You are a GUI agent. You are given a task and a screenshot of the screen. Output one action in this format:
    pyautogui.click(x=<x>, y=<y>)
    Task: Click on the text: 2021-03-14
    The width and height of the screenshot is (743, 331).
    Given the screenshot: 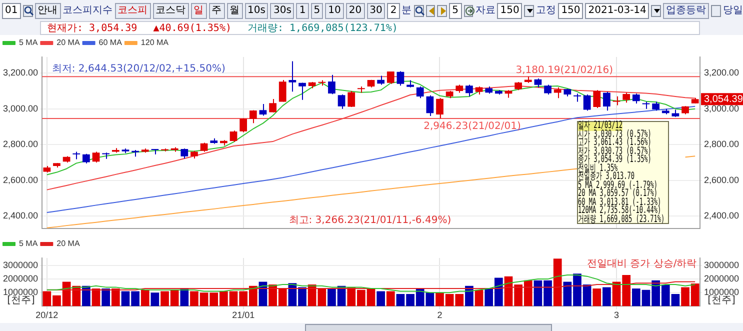 What is the action you would take?
    pyautogui.click(x=617, y=10)
    